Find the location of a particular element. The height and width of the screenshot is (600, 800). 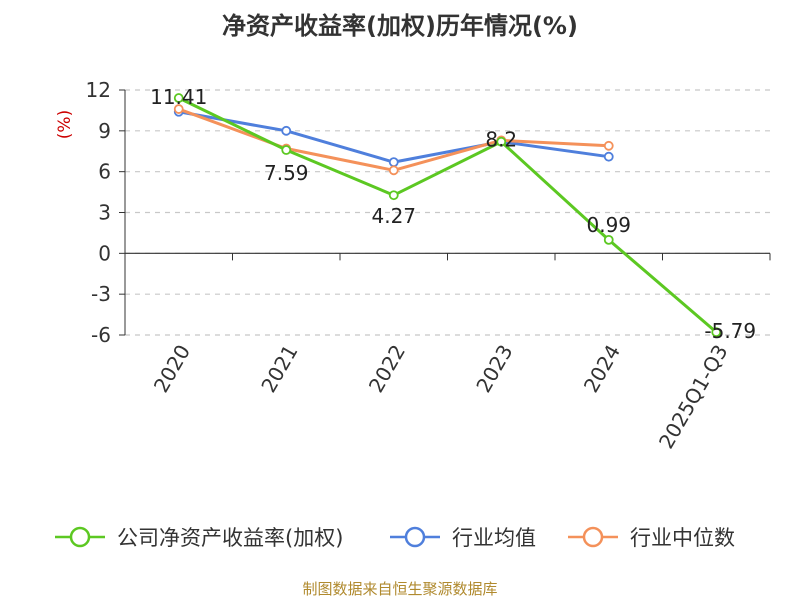

y-tick-label: 0 is located at coordinates (104, 253).